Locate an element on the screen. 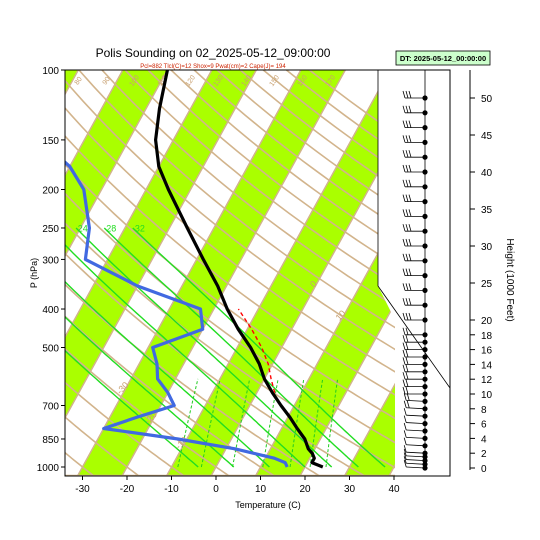  skewed-temperature-label: 0 is located at coordinates (313, 284).